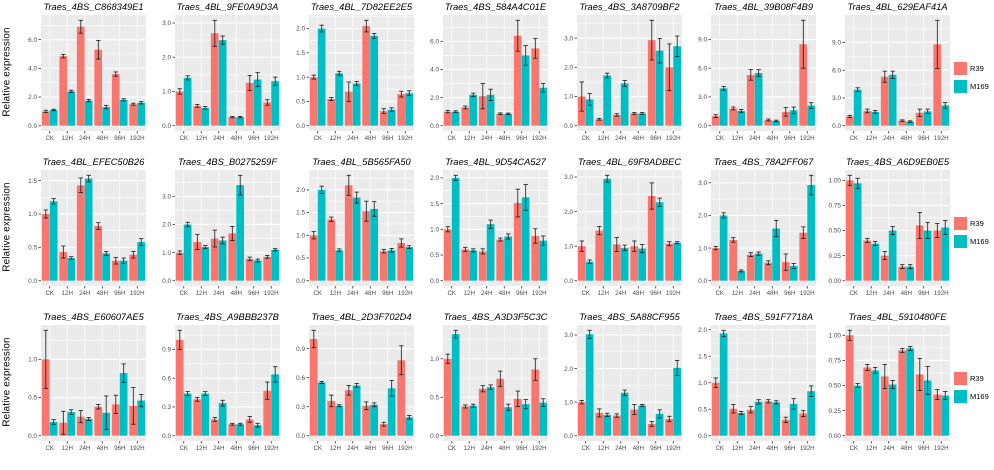 The height and width of the screenshot is (470, 994). What do you see at coordinates (835, 206) in the screenshot?
I see `y-axis-tick-label: 0.75` at bounding box center [835, 206].